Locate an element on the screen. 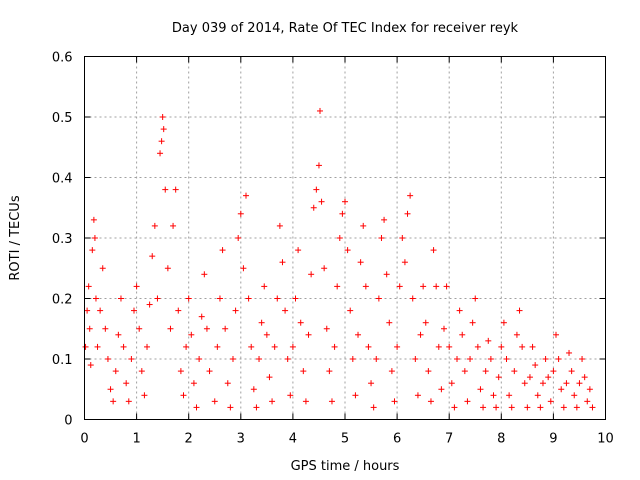 The height and width of the screenshot is (480, 640). x-tick-label: 8 is located at coordinates (501, 439).